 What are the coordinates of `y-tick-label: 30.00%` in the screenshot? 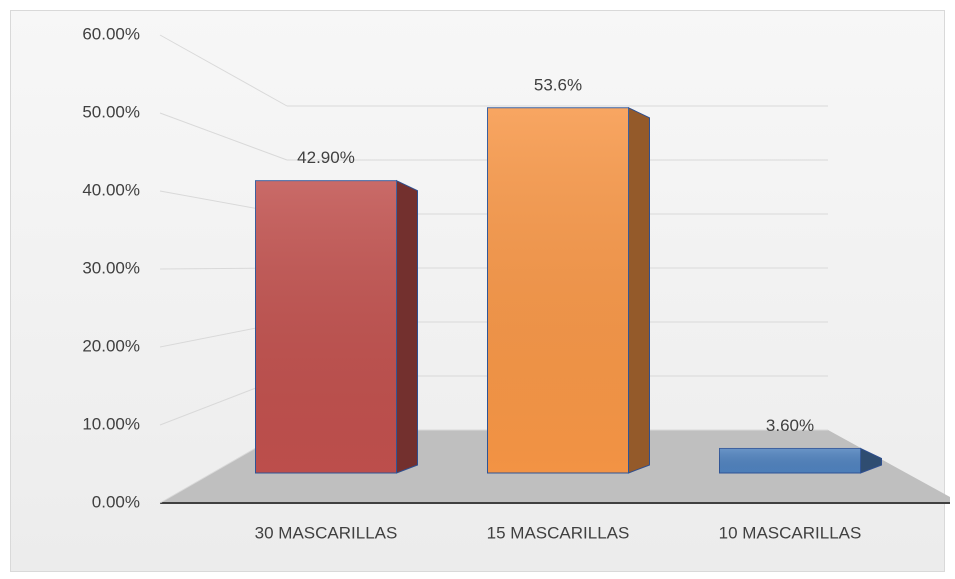 It's located at (111, 267).